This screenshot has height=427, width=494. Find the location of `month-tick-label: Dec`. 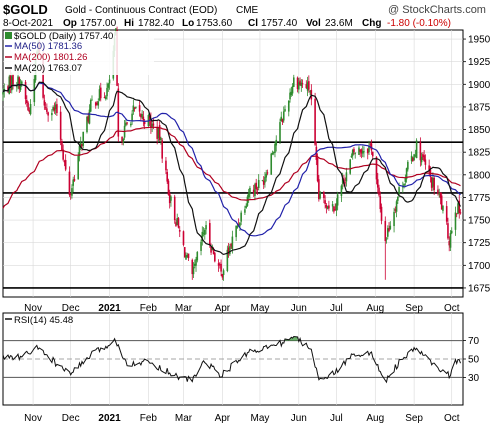

month-tick-label: Dec is located at coordinates (71, 308).